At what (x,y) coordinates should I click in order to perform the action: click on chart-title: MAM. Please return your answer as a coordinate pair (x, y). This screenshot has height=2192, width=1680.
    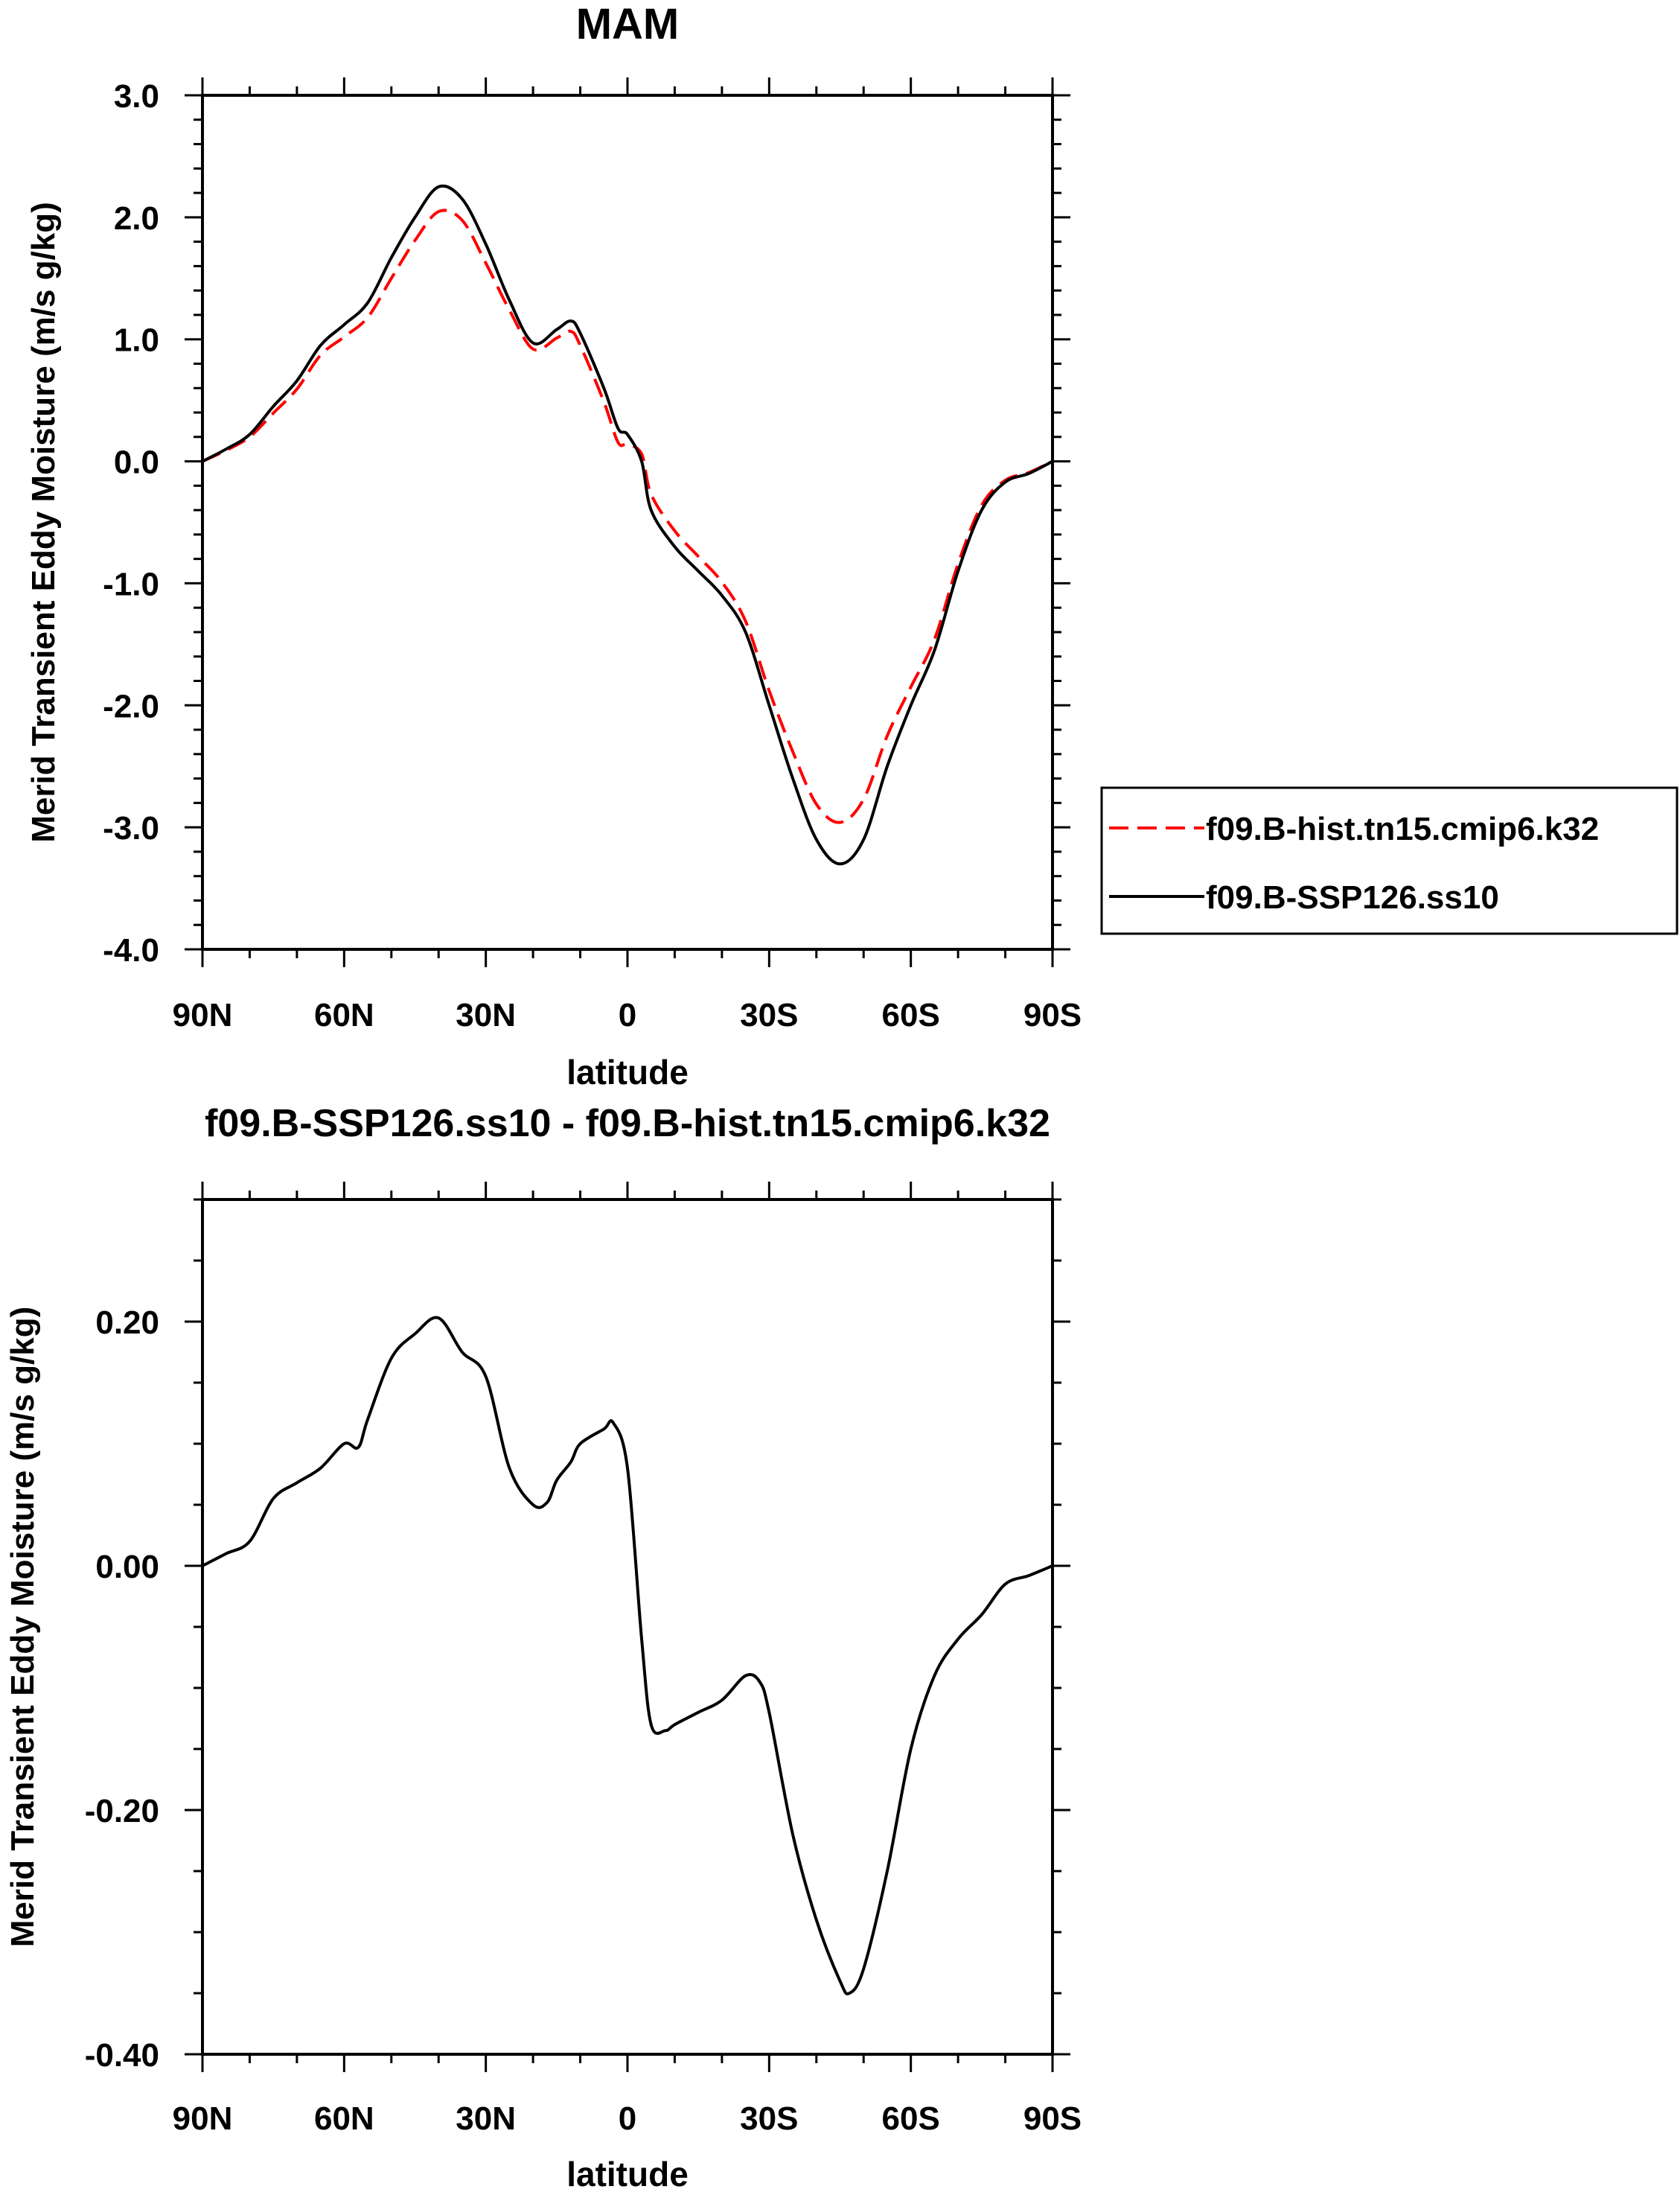
    Looking at the image, I should click on (628, 24).